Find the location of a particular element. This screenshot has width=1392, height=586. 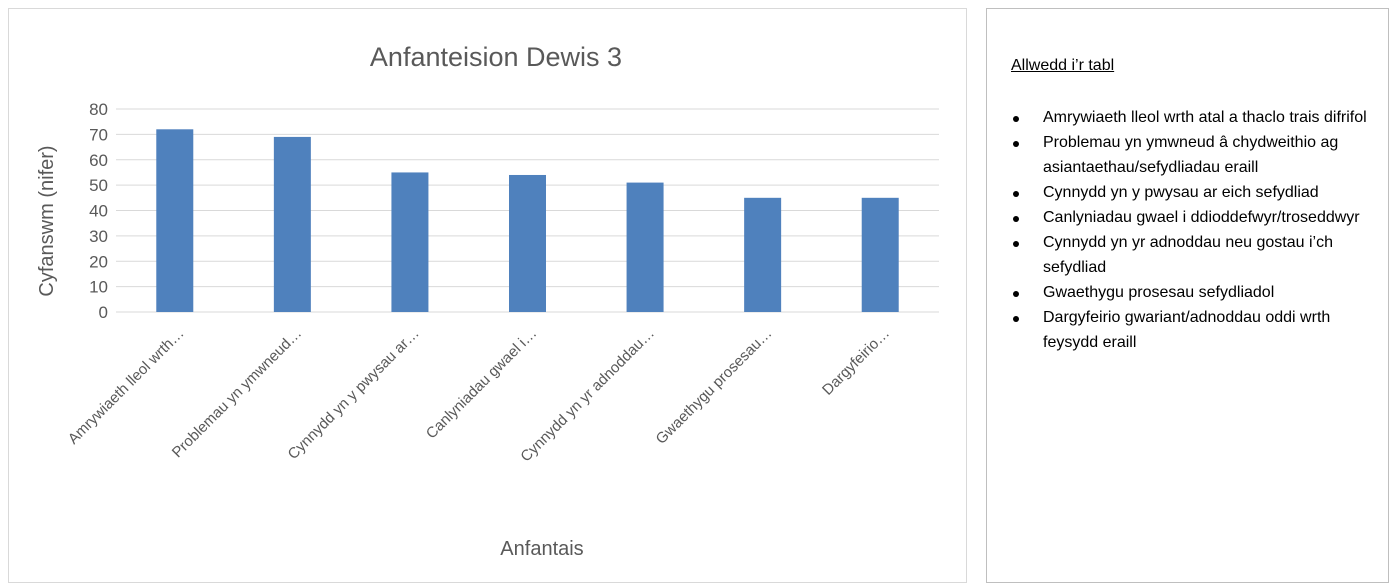

chart-title: Anfanteision Dewis 3 is located at coordinates (496, 57).